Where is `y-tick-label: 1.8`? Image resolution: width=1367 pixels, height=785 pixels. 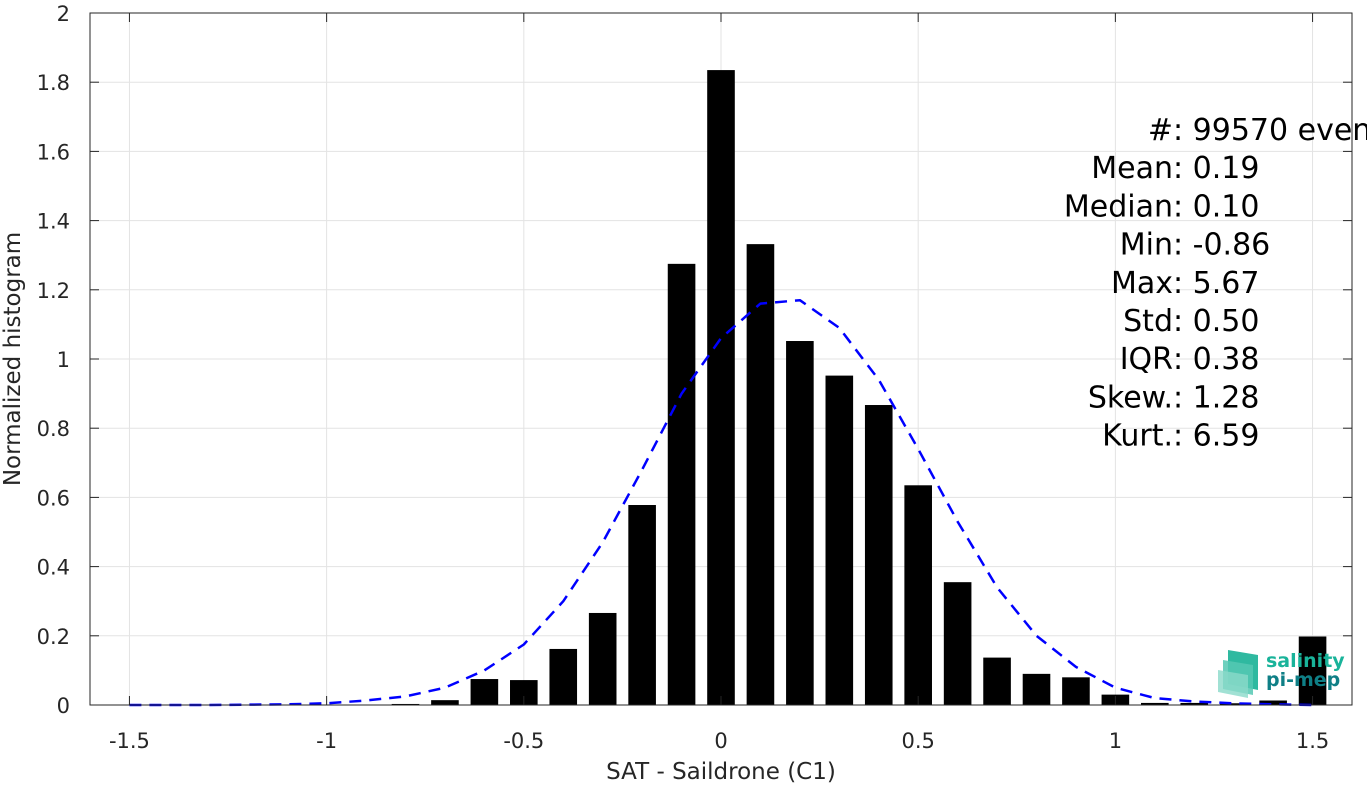 y-tick-label: 1.8 is located at coordinates (53, 83).